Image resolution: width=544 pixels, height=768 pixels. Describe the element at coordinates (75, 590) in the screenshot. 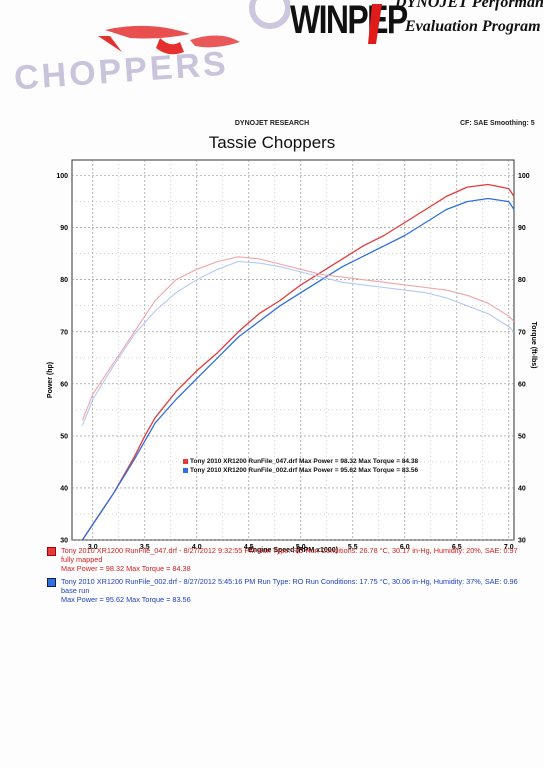

I see `run2-line2: base run` at that location.